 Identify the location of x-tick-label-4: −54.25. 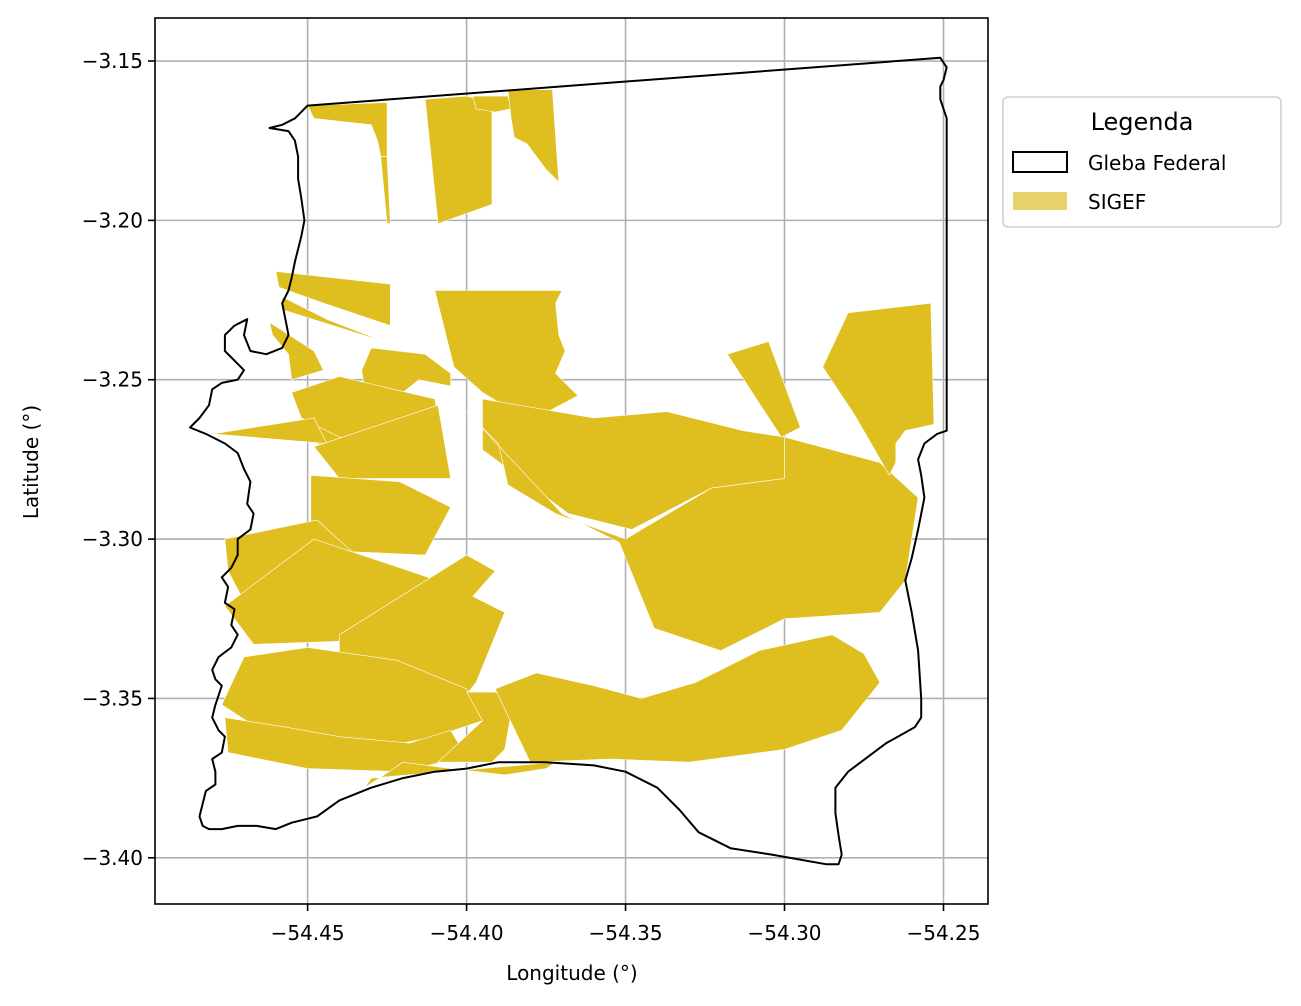
(943, 933).